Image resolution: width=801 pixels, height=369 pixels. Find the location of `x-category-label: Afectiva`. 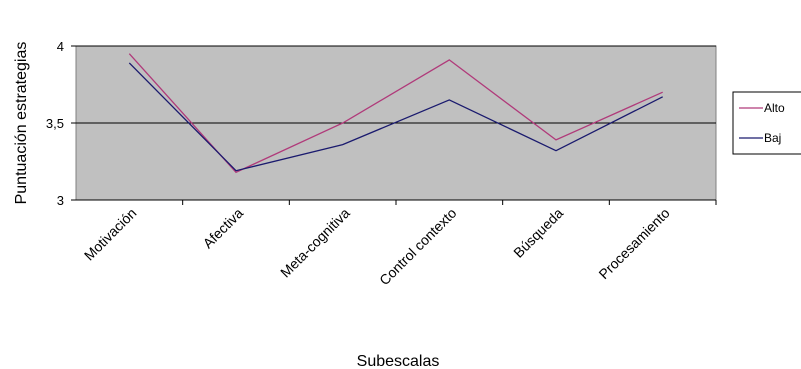

x-category-label: Afectiva is located at coordinates (223, 228).